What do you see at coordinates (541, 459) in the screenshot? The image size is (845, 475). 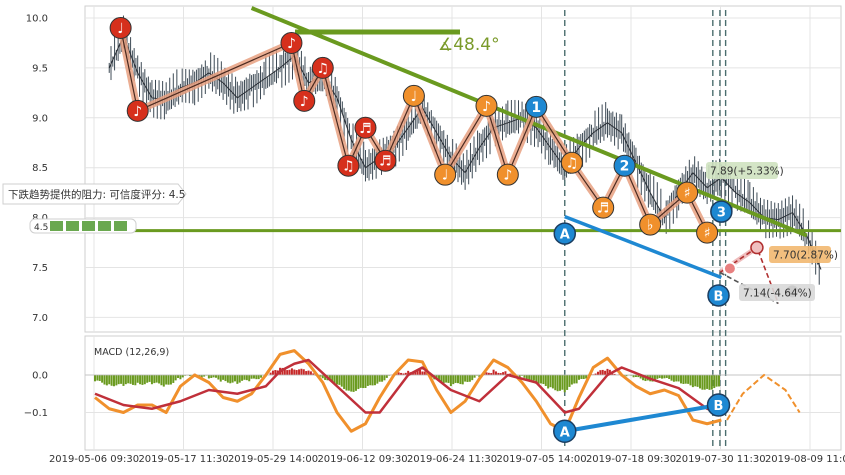 I see `x-tick-label: 2019-07-05 14:00` at bounding box center [541, 459].